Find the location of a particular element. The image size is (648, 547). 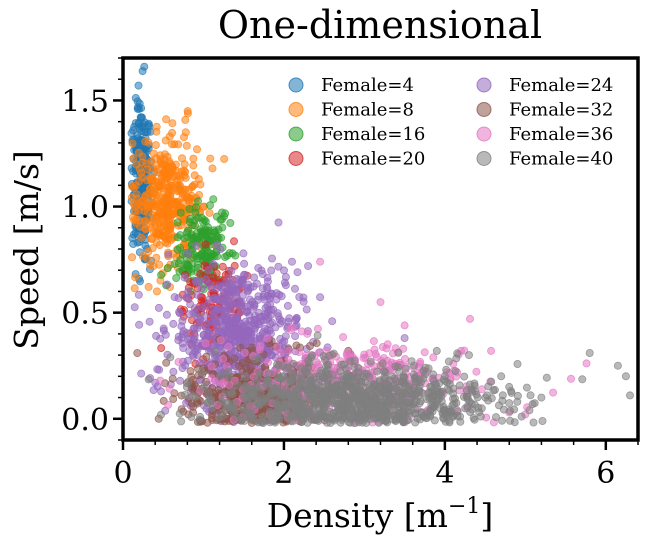

legend-label: Female=36 is located at coordinates (561, 134).